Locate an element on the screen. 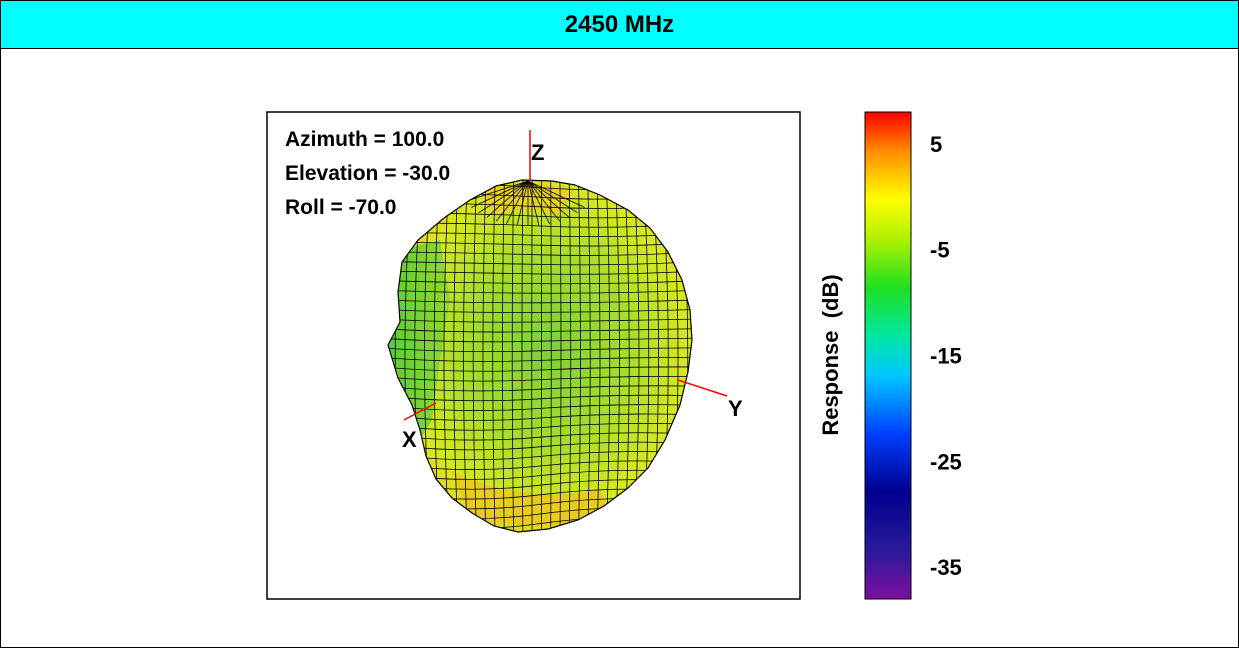 The width and height of the screenshot is (1239, 648). chart-title: 2450 MHz is located at coordinates (619, 24).